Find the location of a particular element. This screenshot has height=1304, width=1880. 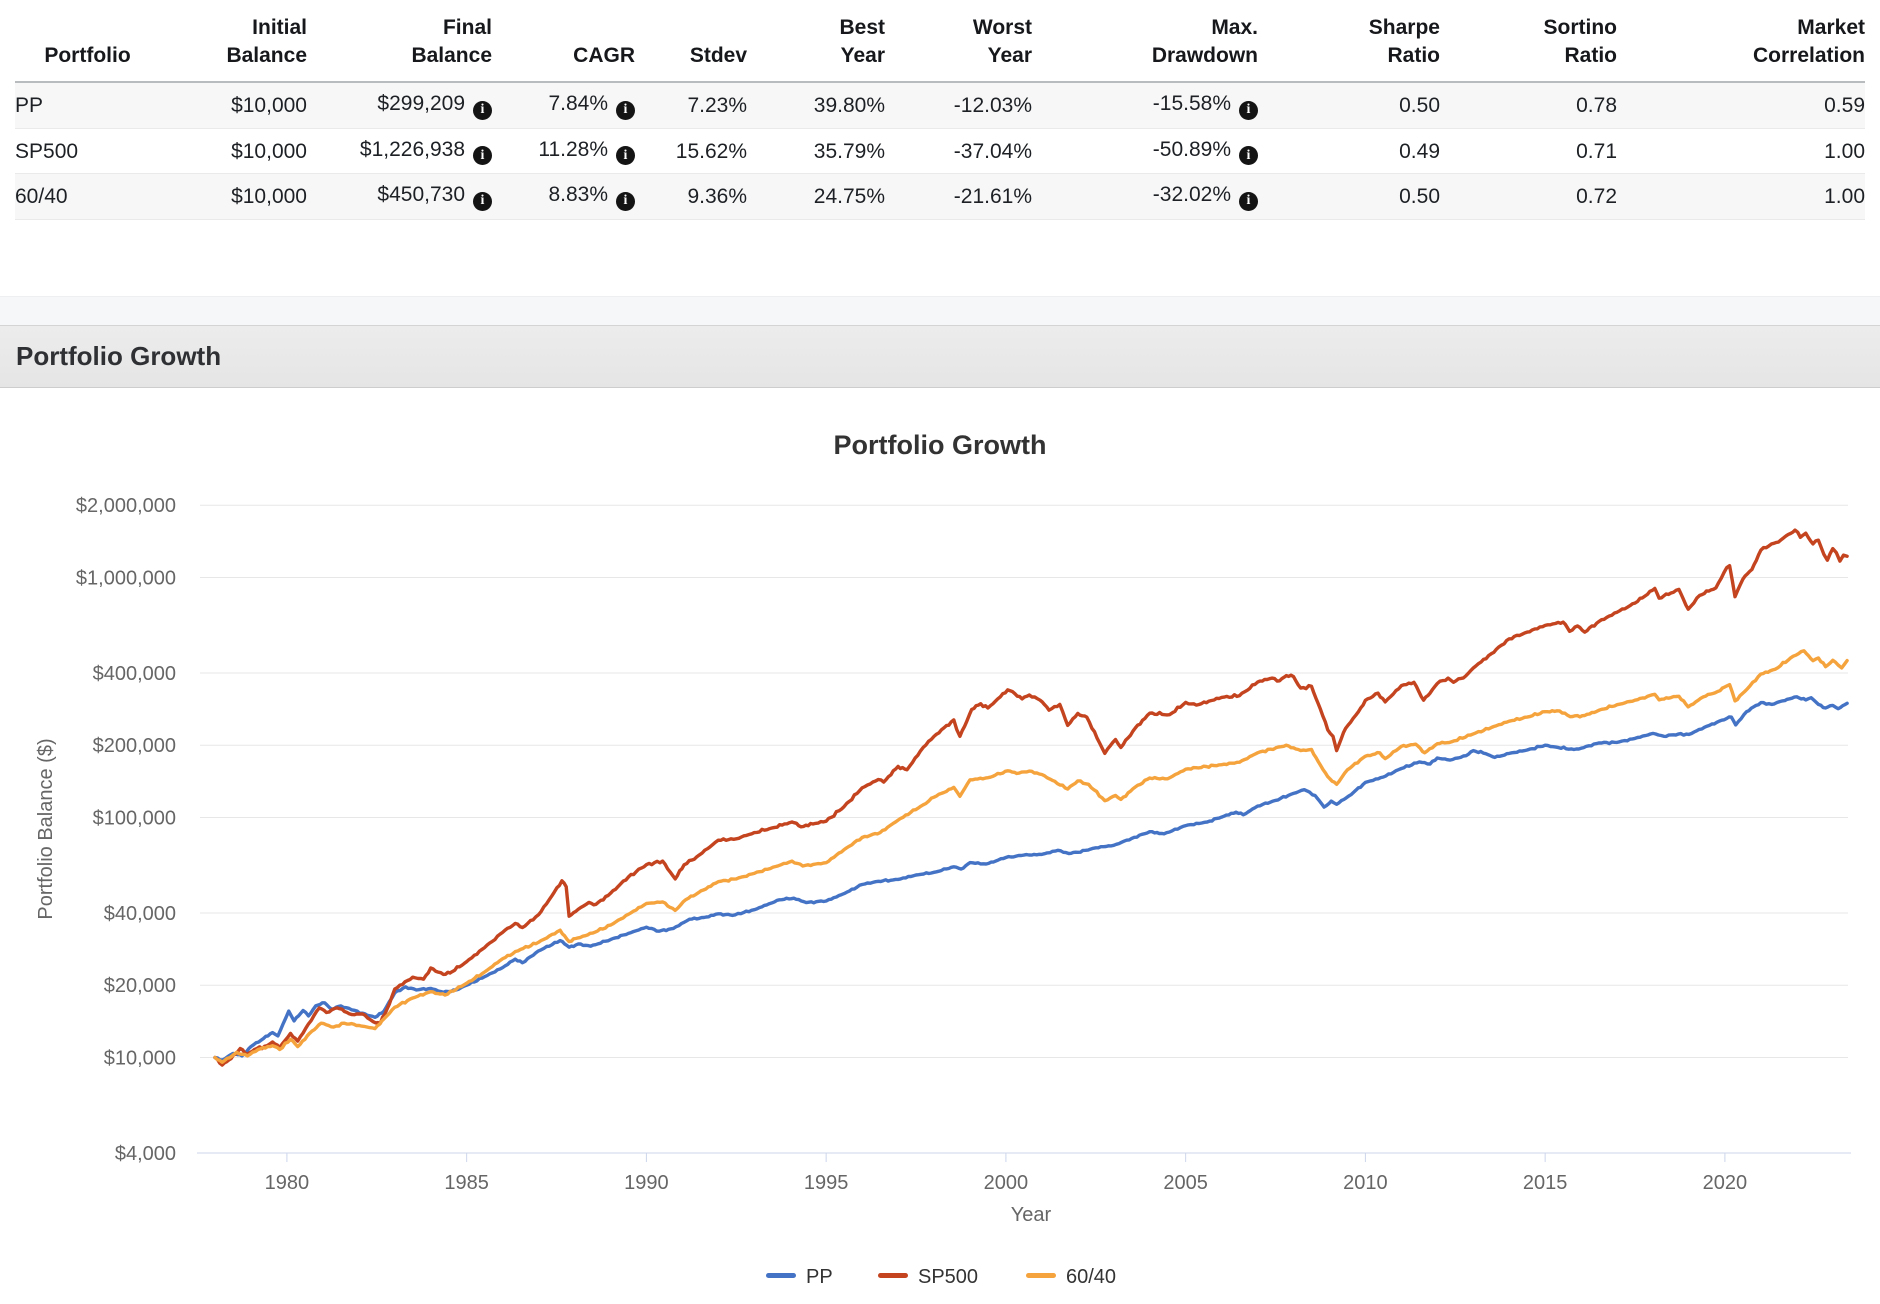

cell-max-drawdown: -15.58% i is located at coordinates (1145, 105).